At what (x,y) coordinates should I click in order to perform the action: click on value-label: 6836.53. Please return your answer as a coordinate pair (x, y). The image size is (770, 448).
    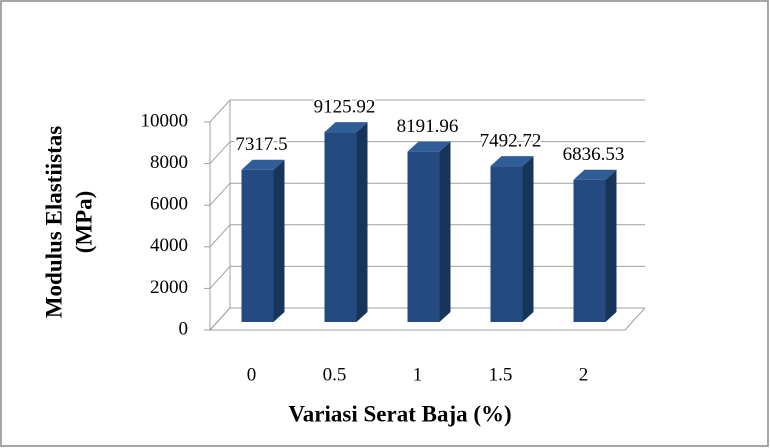
    Looking at the image, I should click on (594, 154).